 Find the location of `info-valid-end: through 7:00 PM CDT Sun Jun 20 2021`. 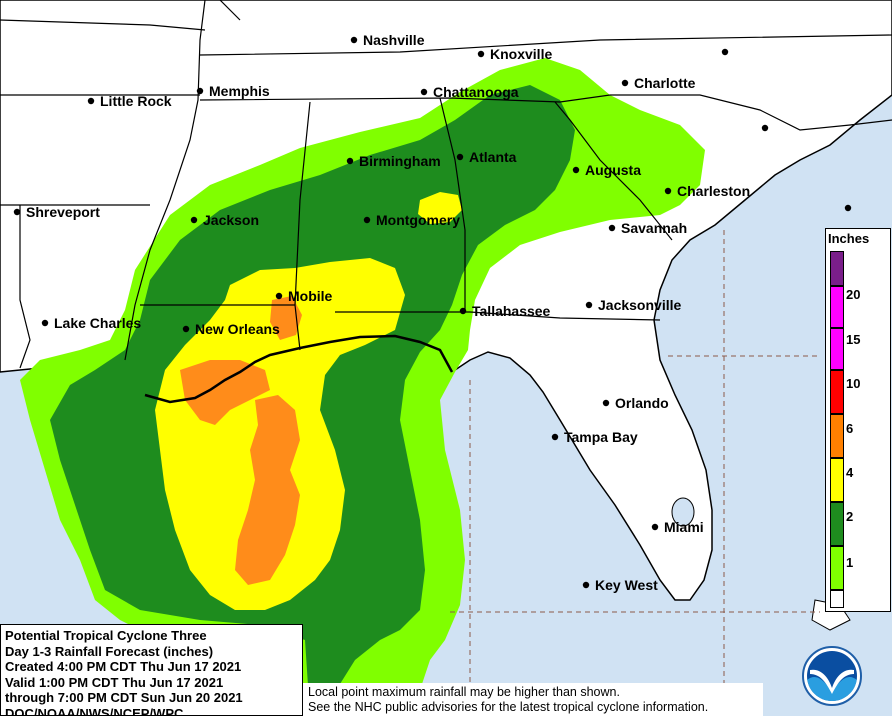

info-valid-end: through 7:00 PM CDT Sun Jun 20 2021 is located at coordinates (124, 697).